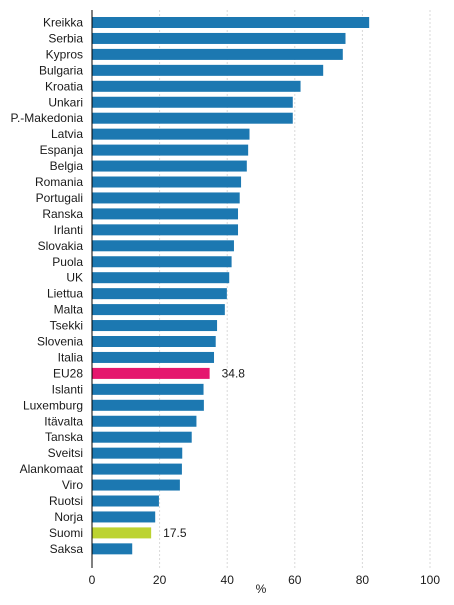  What do you see at coordinates (59, 182) in the screenshot?
I see `category-label: Romania` at bounding box center [59, 182].